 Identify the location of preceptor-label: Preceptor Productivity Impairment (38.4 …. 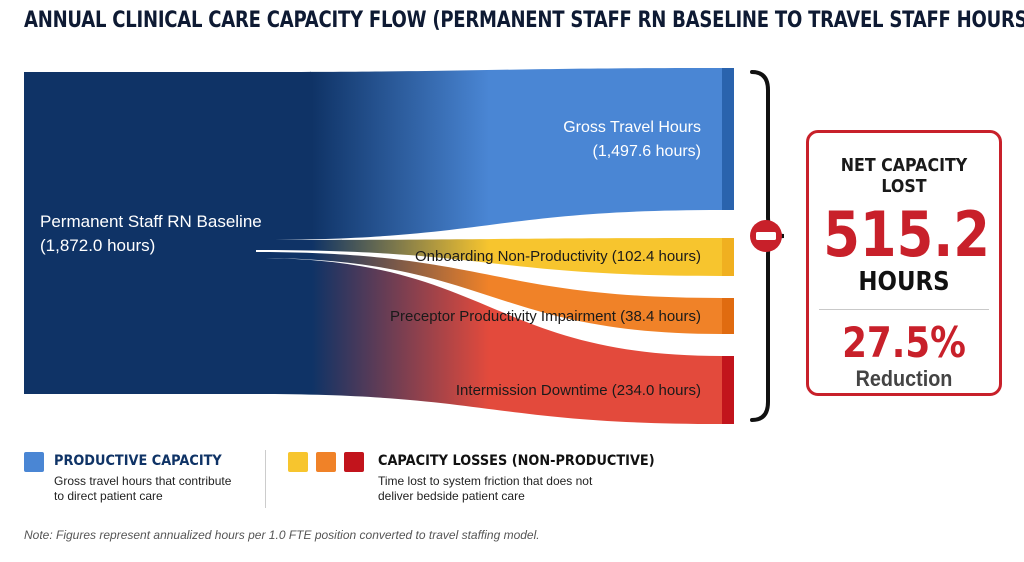
(545, 316).